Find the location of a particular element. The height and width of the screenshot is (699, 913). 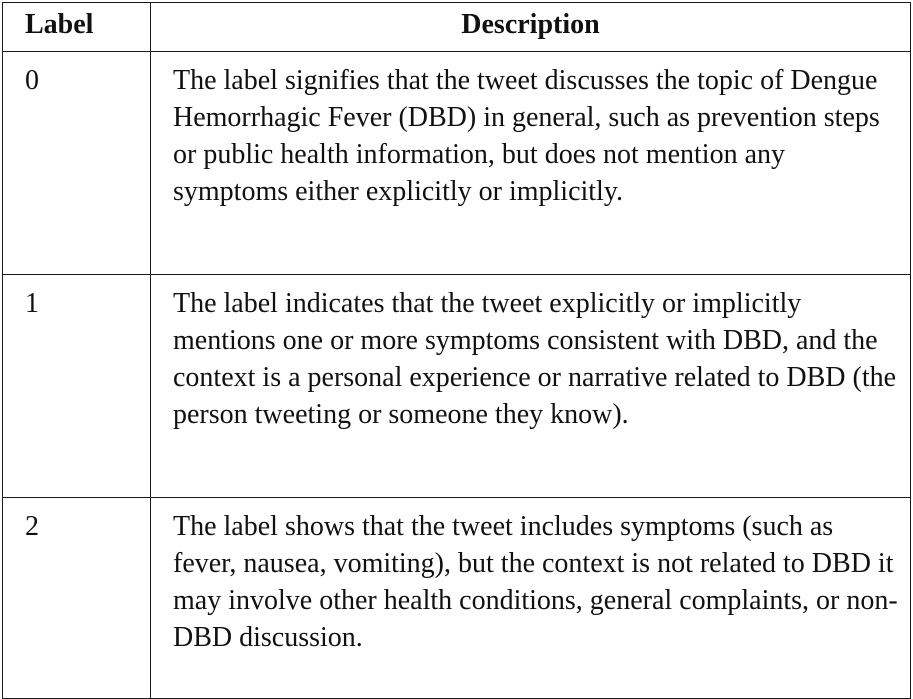

row-label-cell: 2 is located at coordinates (76, 598).